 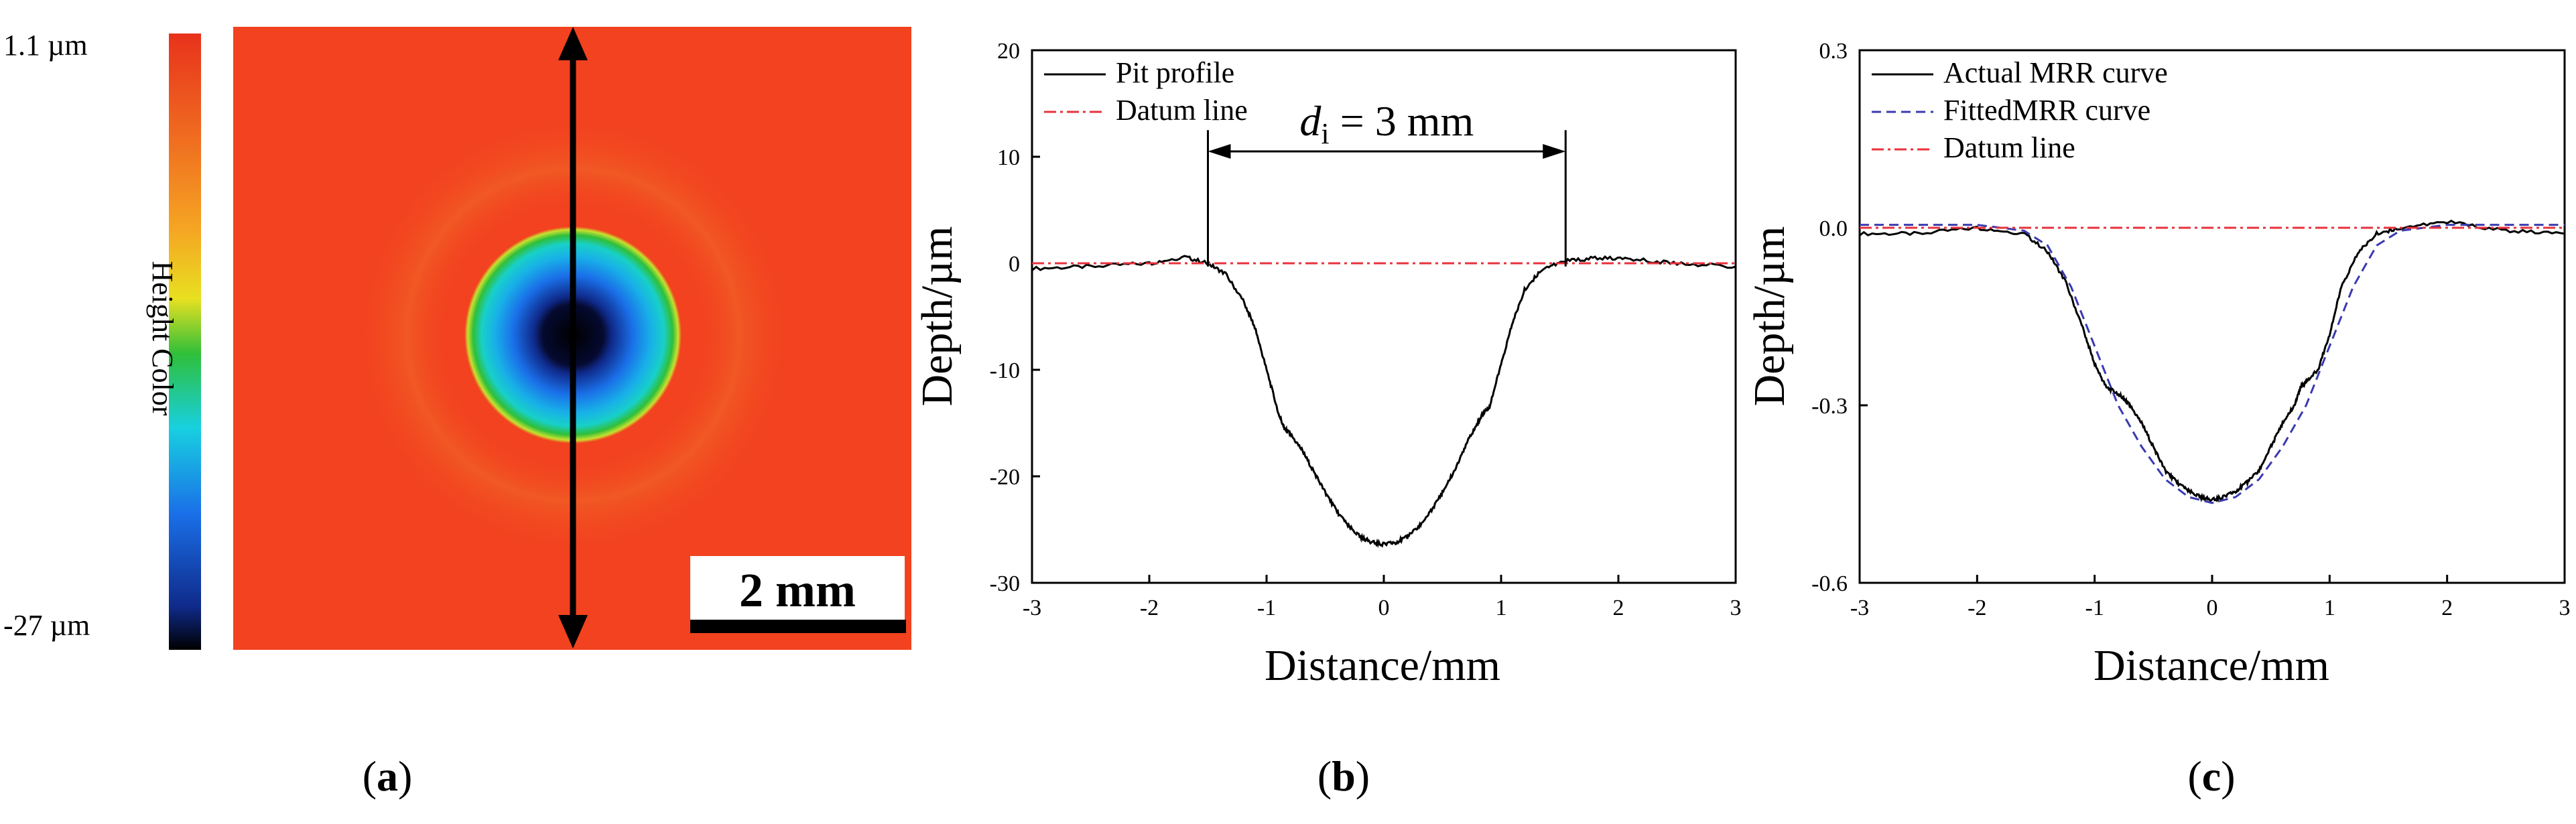 What do you see at coordinates (1382, 665) in the screenshot?
I see `x-axis-label-b: Distance/mm` at bounding box center [1382, 665].